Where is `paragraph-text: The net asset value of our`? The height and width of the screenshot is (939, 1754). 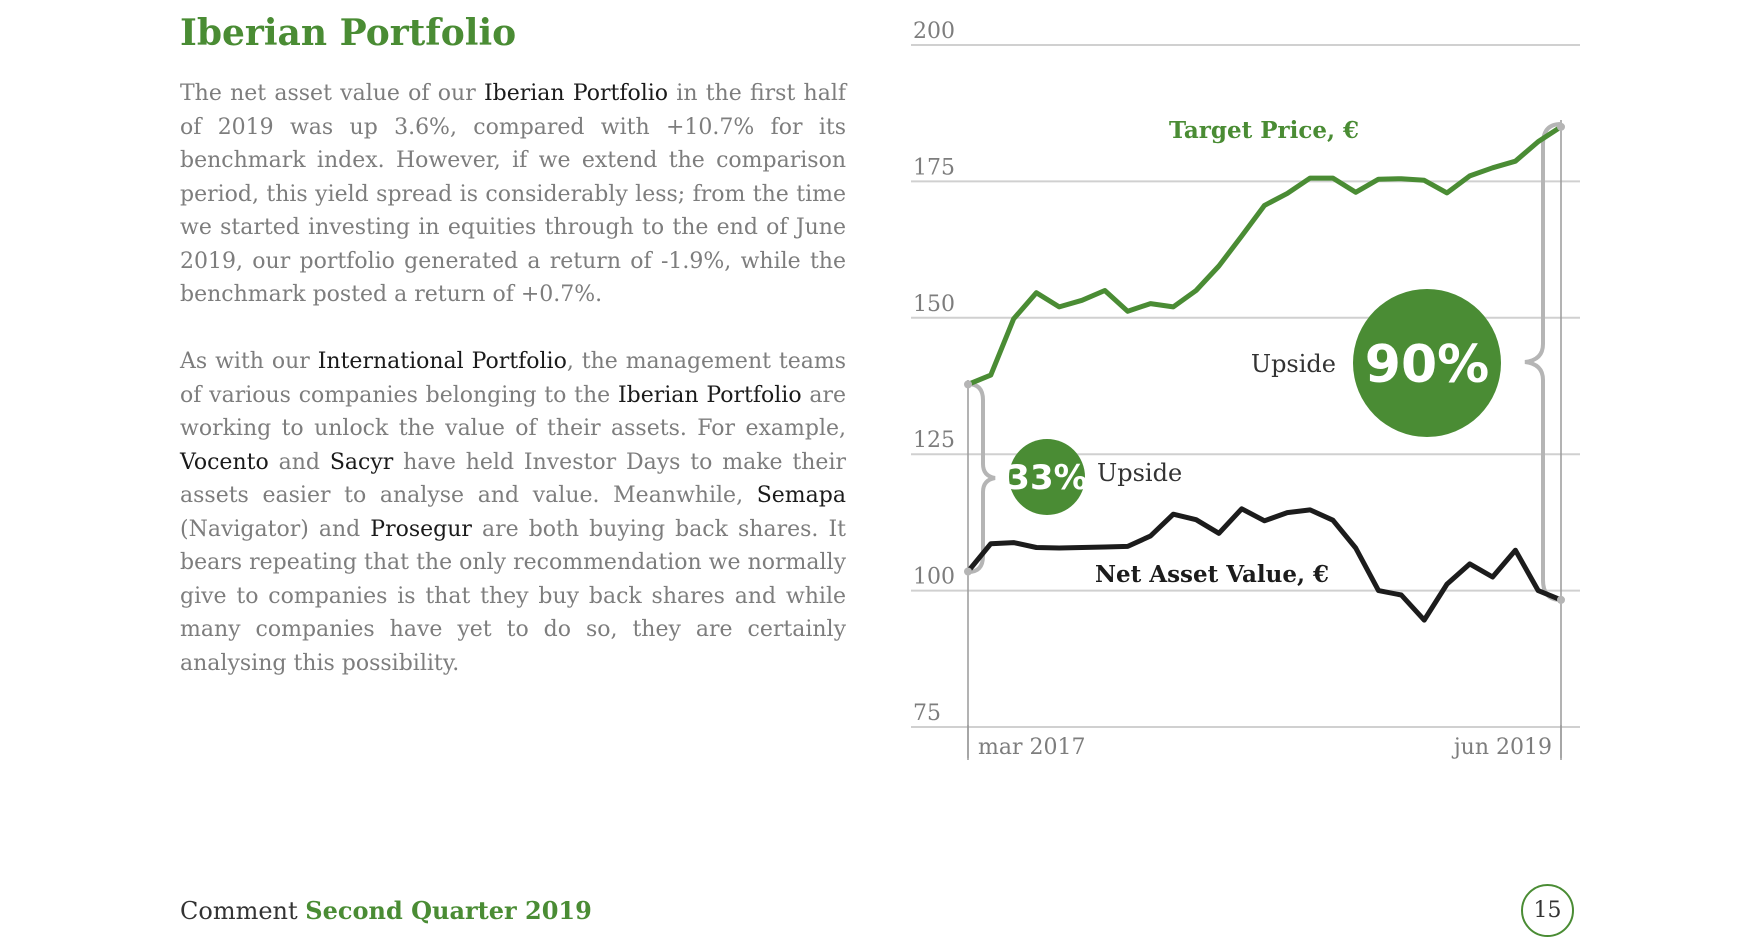
paragraph-text: The net asset value of our is located at coordinates (332, 93).